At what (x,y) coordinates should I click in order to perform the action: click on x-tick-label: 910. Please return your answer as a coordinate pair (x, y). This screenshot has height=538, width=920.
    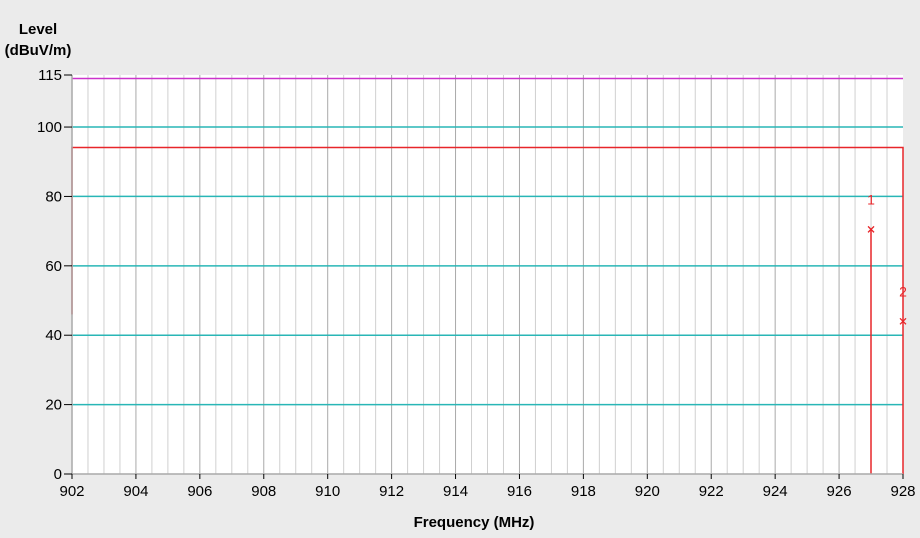
    Looking at the image, I should click on (327, 491).